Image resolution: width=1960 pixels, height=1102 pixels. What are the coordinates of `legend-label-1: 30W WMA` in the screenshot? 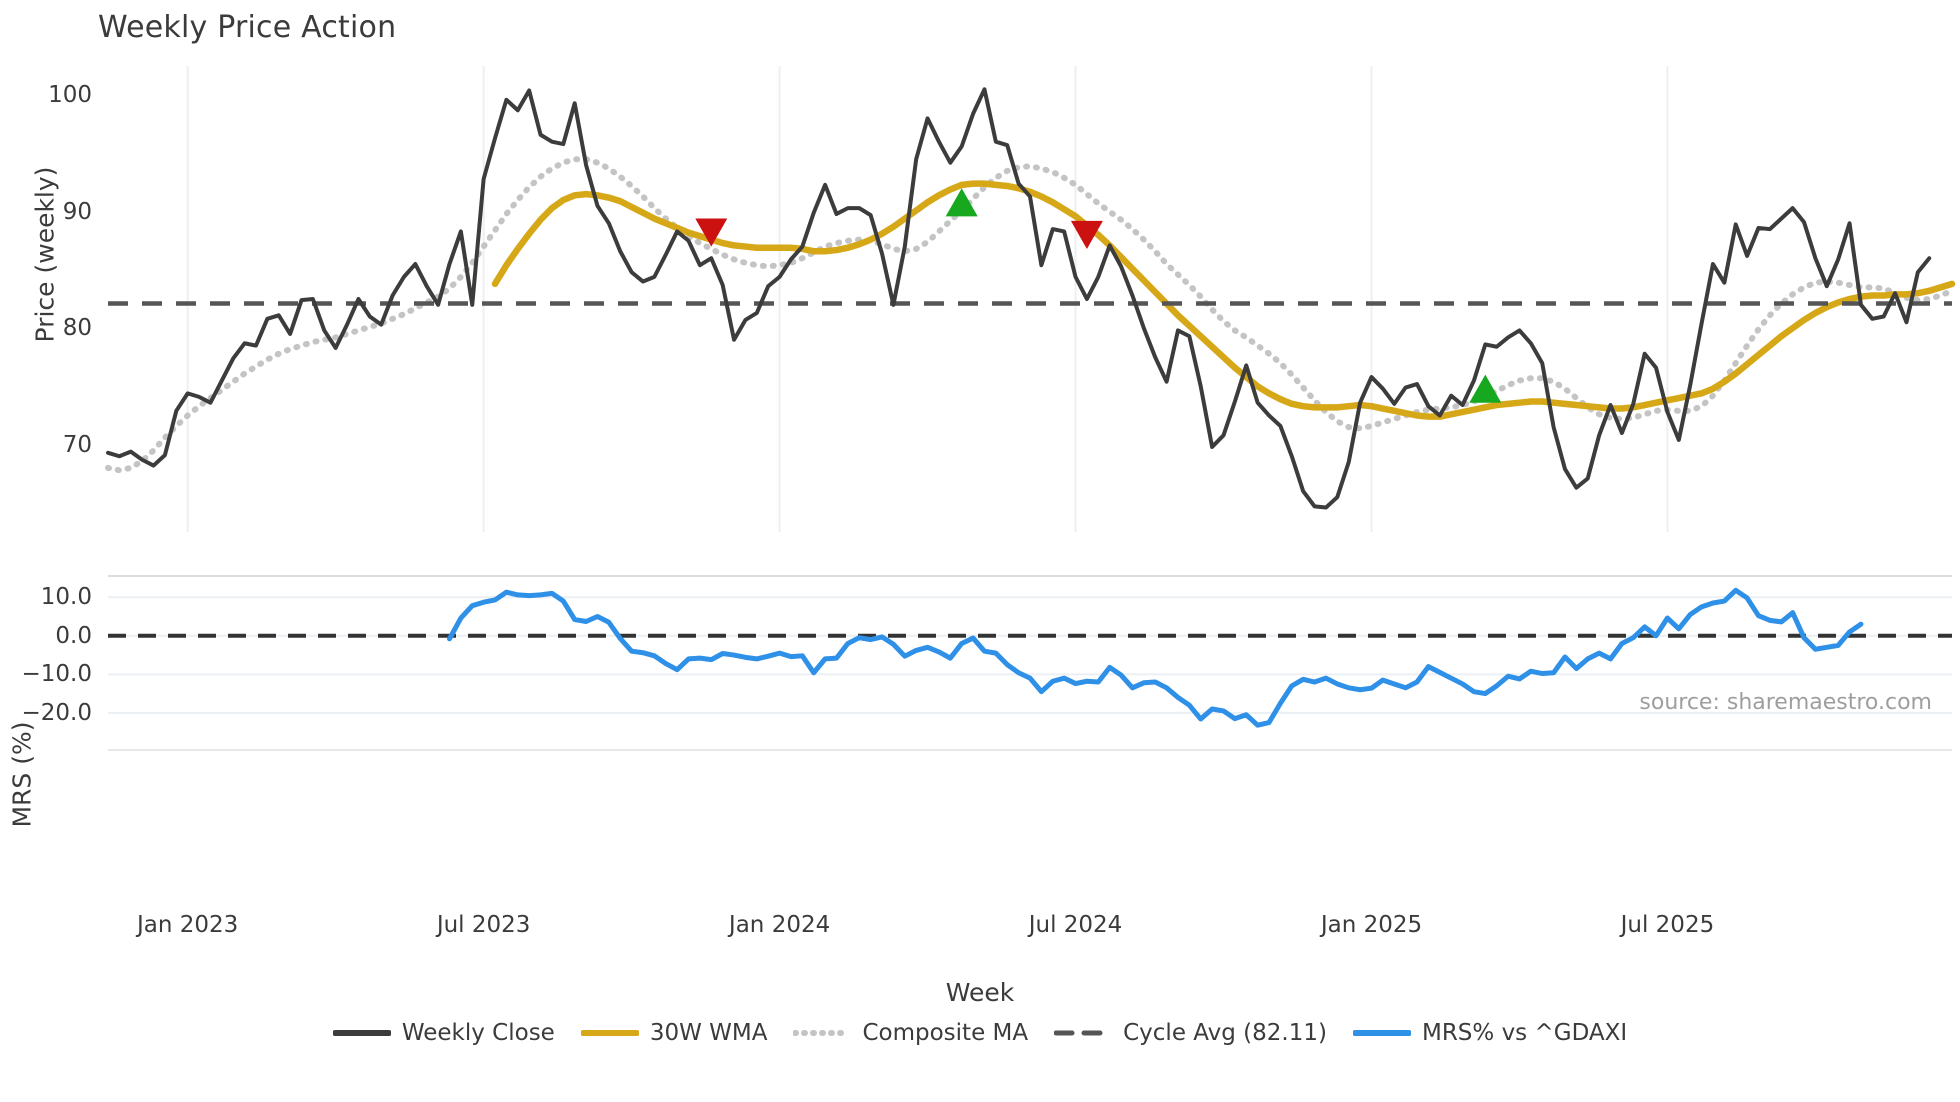 It's located at (708, 1033).